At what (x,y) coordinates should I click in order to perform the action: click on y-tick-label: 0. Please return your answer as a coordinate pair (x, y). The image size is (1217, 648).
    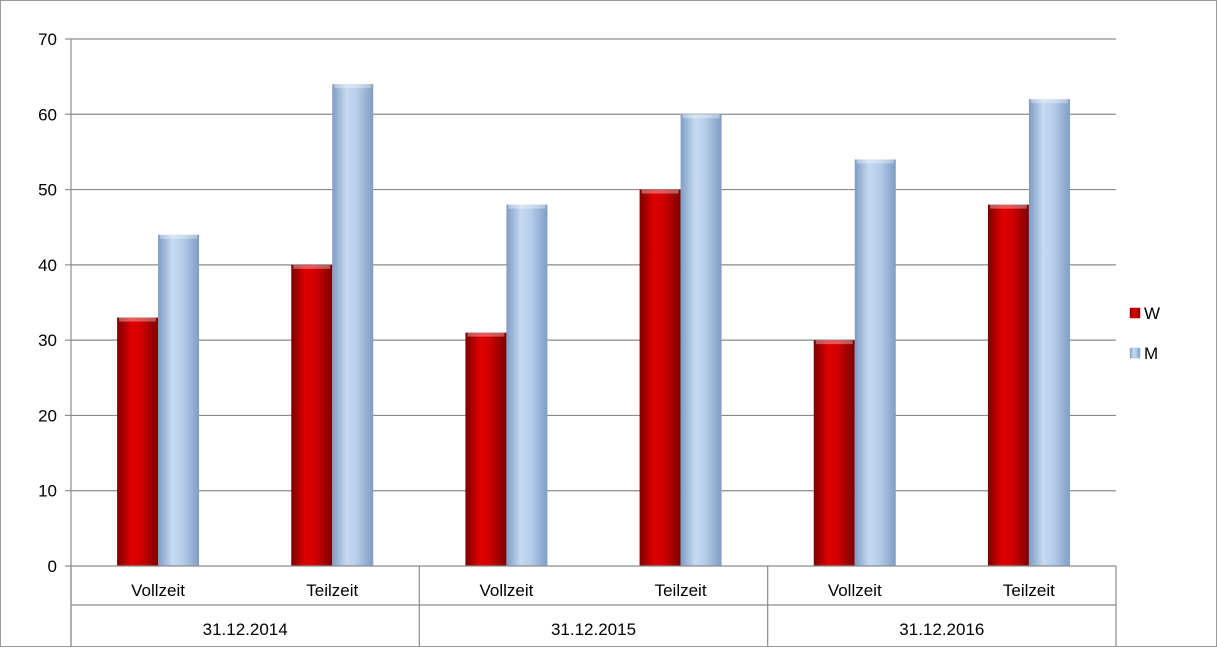
    Looking at the image, I should click on (52, 566).